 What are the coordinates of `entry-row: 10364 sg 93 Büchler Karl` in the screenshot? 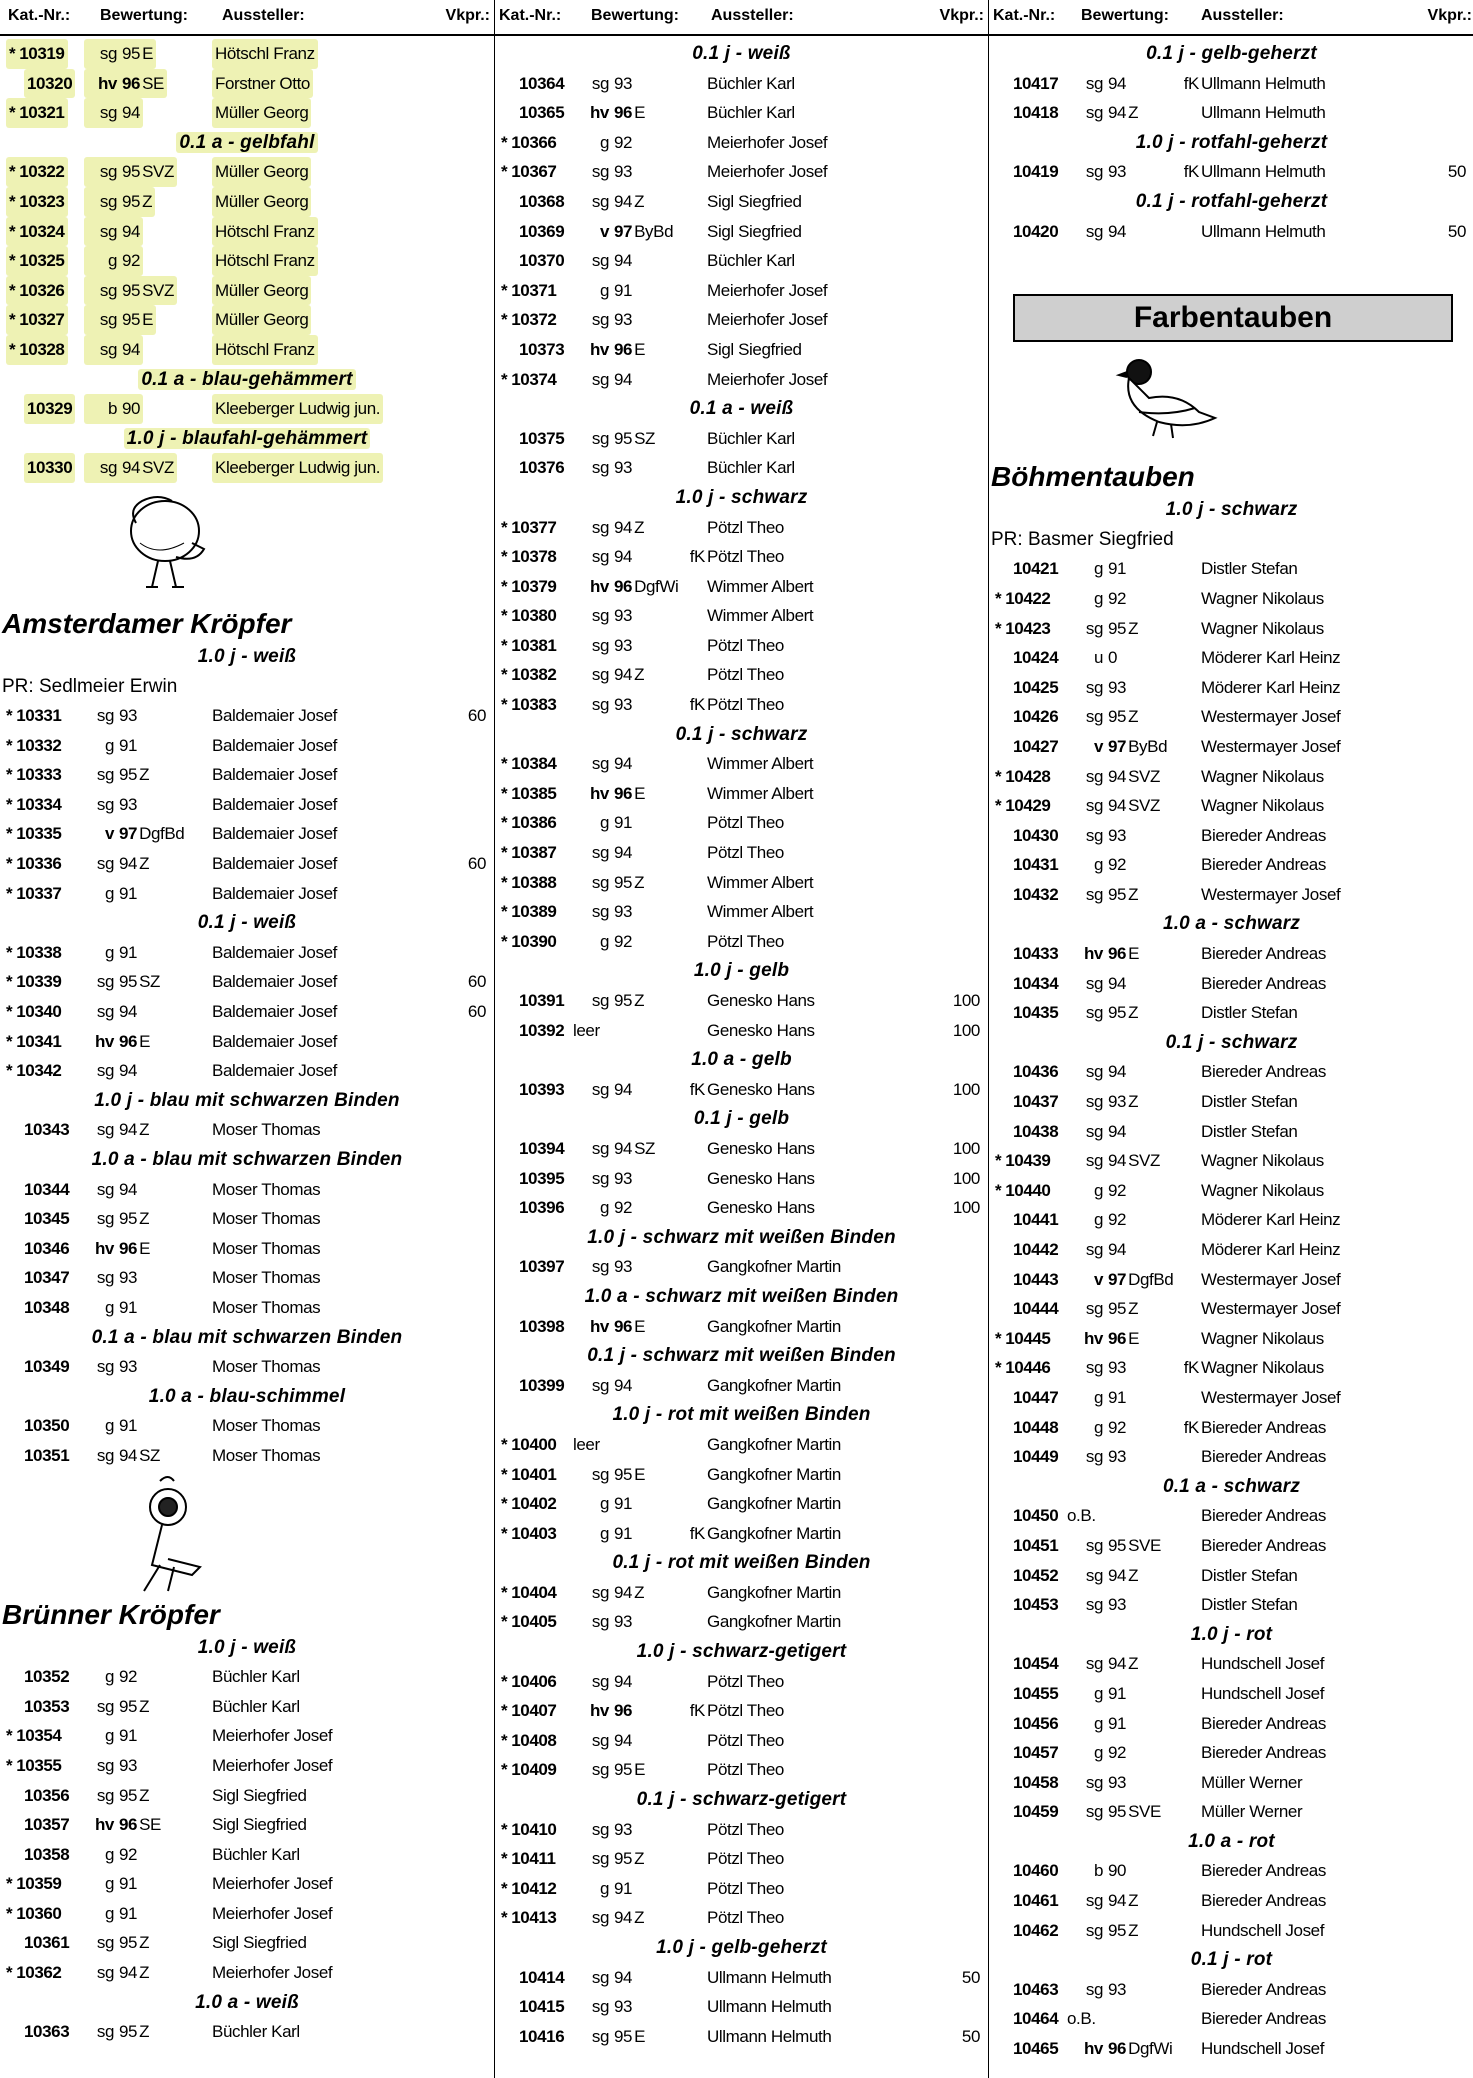 It's located at (741, 84).